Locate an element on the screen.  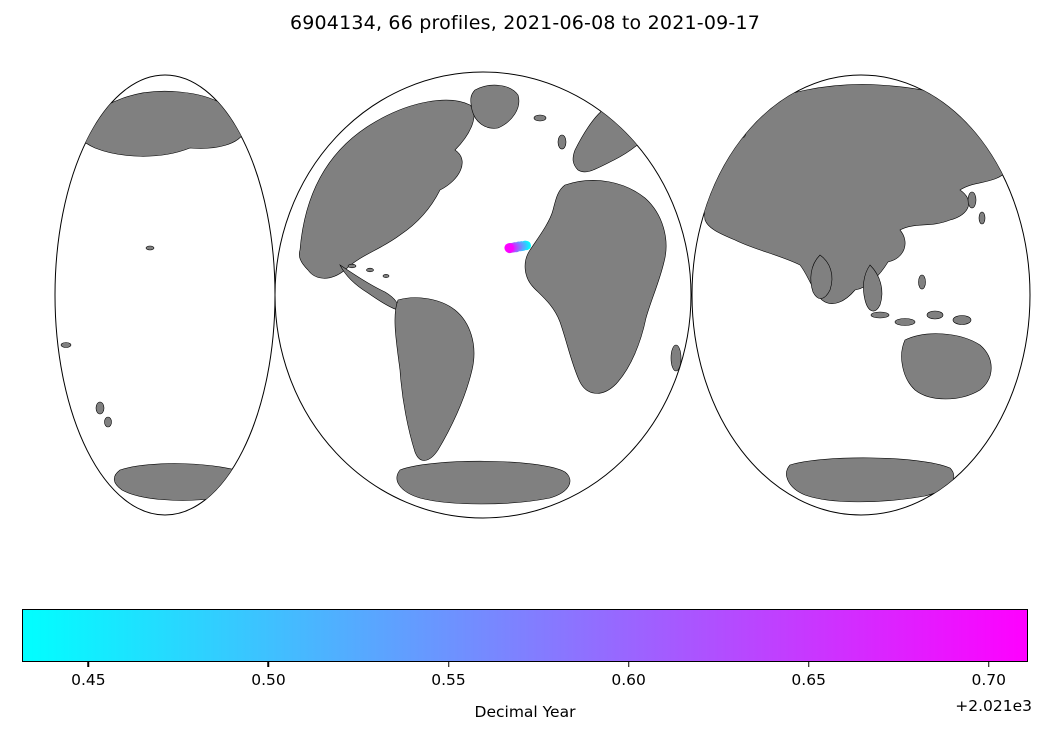
colorbar-tick-label: 0.55 is located at coordinates (448, 680).